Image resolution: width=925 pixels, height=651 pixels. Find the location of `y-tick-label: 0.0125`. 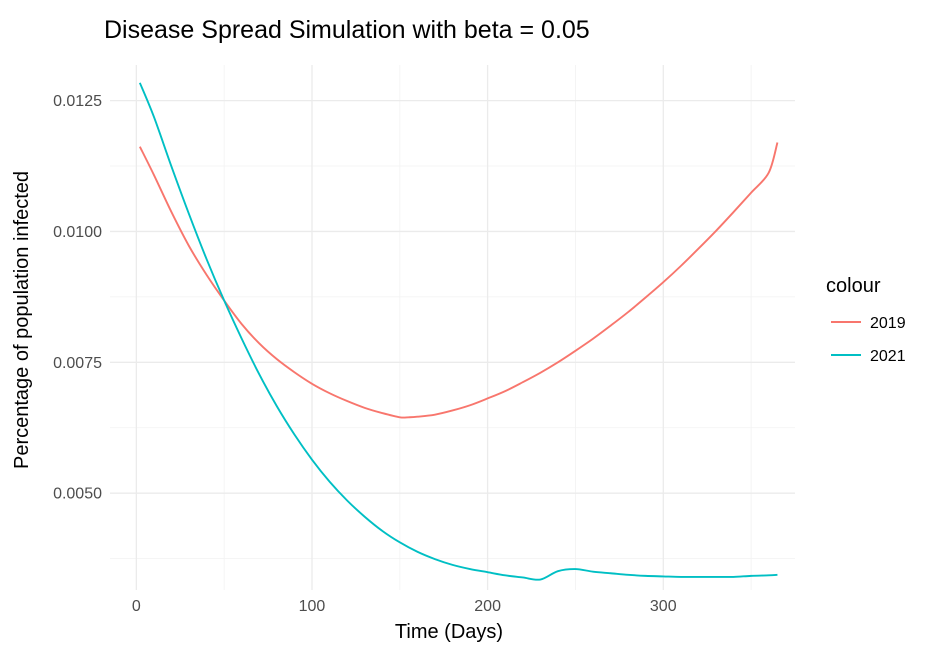

y-tick-label: 0.0125 is located at coordinates (77, 101).